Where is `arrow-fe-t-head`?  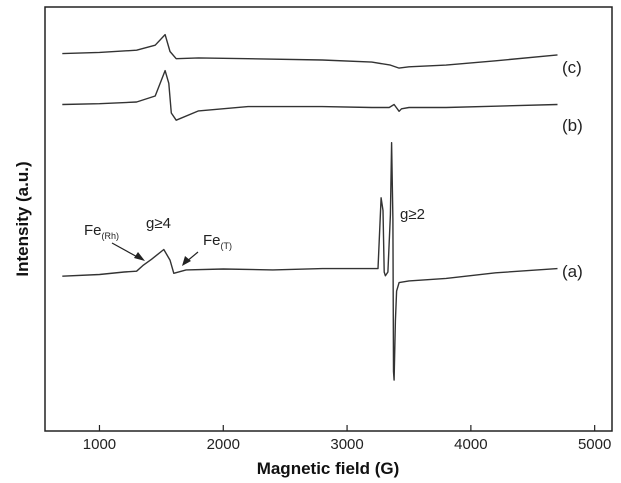
arrow-fe-t-head is located at coordinates (186, 261).